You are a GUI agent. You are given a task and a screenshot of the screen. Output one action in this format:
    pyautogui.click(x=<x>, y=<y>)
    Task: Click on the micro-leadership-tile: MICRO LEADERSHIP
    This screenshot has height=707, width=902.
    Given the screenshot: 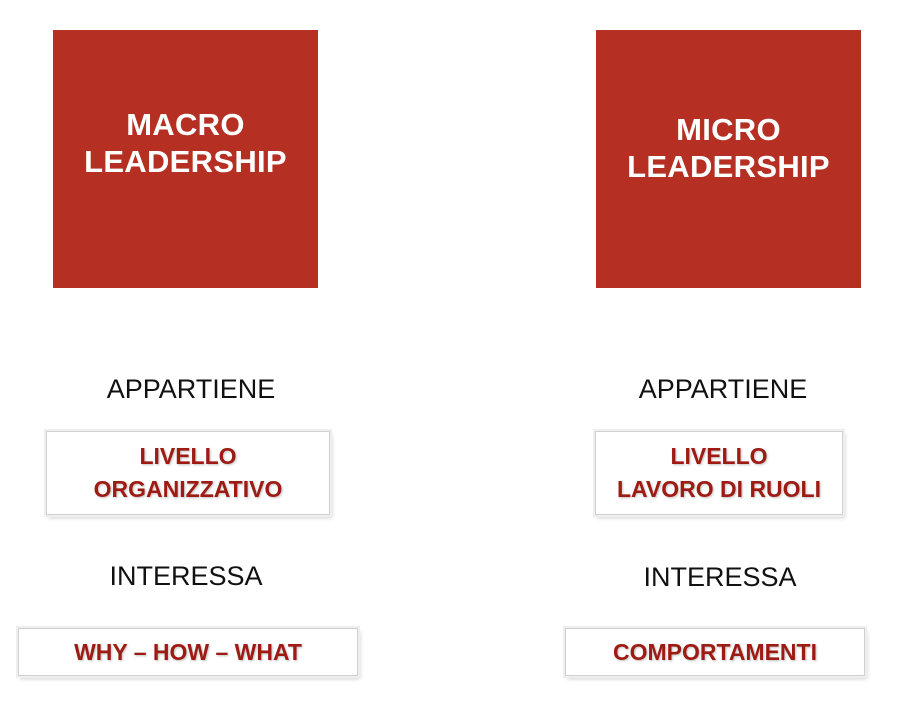 What is the action you would take?
    pyautogui.click(x=728, y=159)
    